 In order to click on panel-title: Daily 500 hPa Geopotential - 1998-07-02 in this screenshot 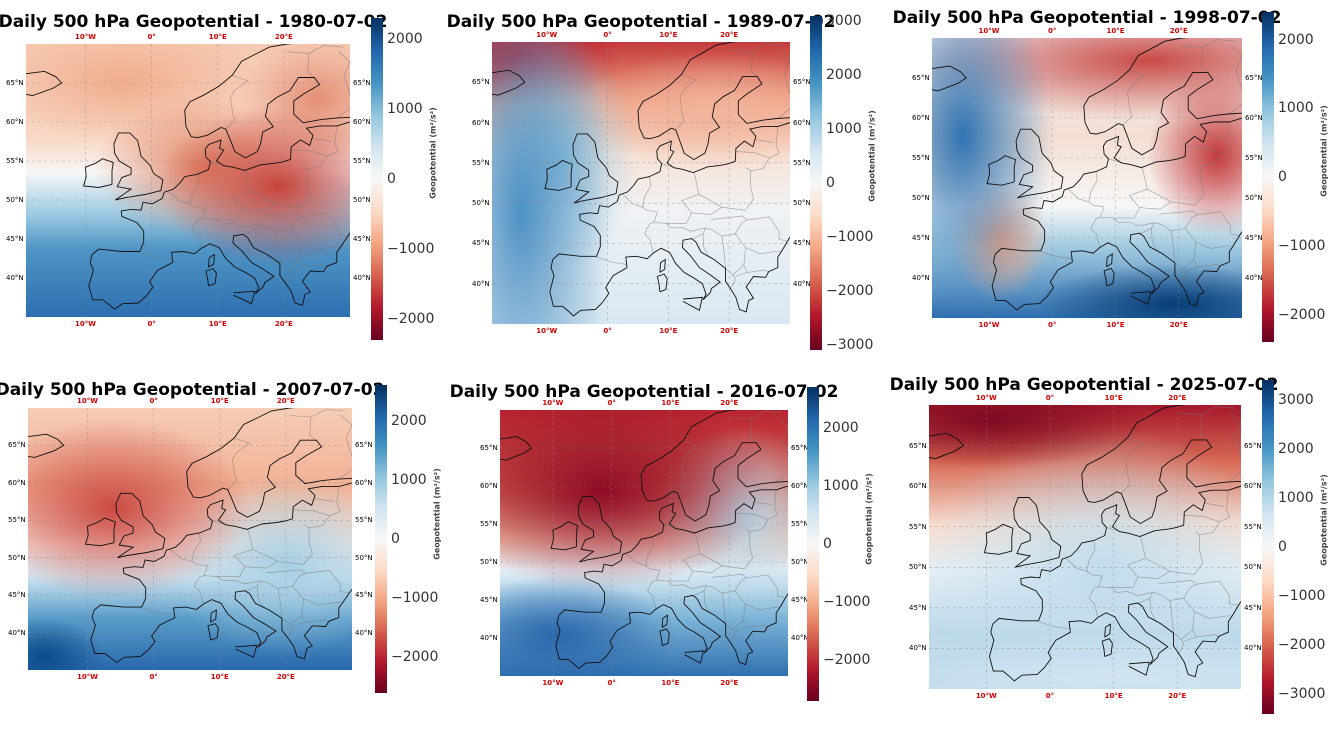, I will do `click(1087, 18)`.